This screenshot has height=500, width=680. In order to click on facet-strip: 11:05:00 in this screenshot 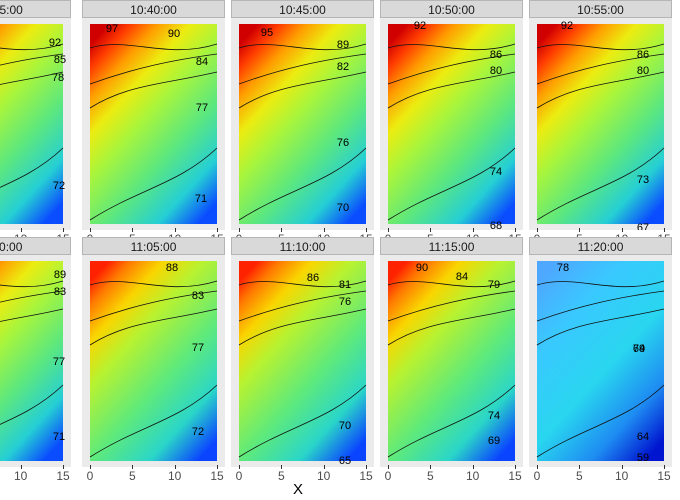, I will do `click(153, 246)`.